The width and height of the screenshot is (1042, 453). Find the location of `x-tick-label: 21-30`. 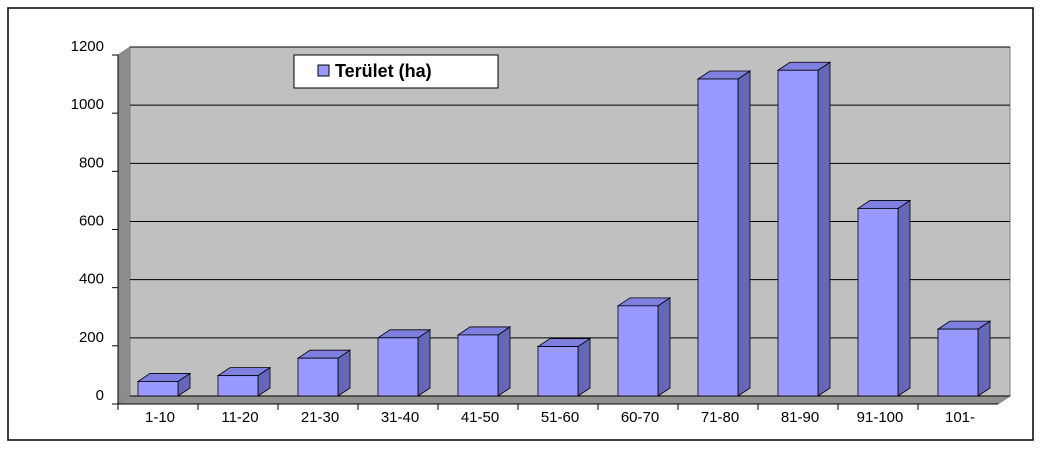

x-tick-label: 21-30 is located at coordinates (320, 417).